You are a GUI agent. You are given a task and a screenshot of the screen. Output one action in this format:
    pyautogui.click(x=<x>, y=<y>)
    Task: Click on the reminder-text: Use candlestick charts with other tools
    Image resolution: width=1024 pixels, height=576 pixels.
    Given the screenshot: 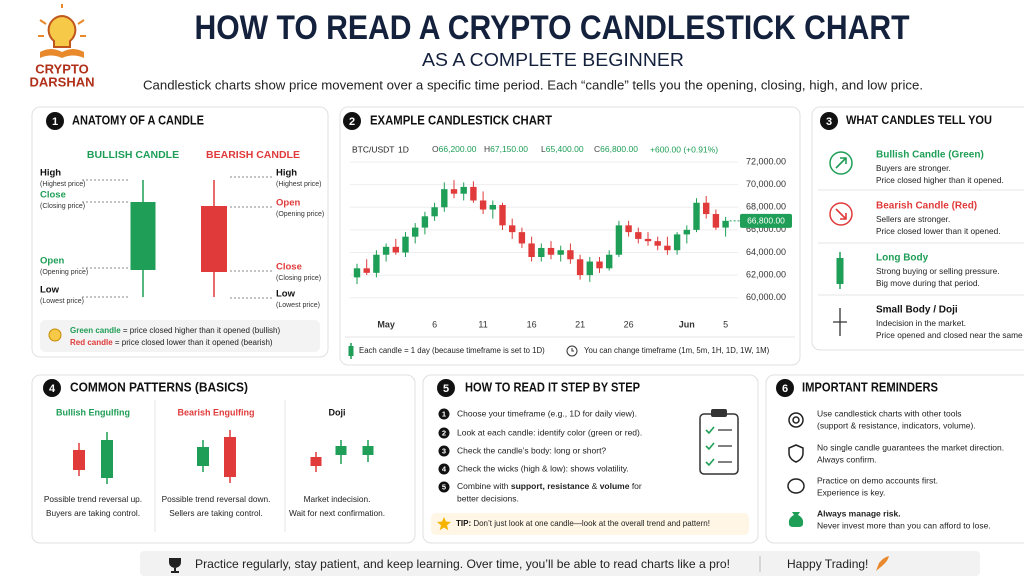 What is the action you would take?
    pyautogui.click(x=889, y=413)
    